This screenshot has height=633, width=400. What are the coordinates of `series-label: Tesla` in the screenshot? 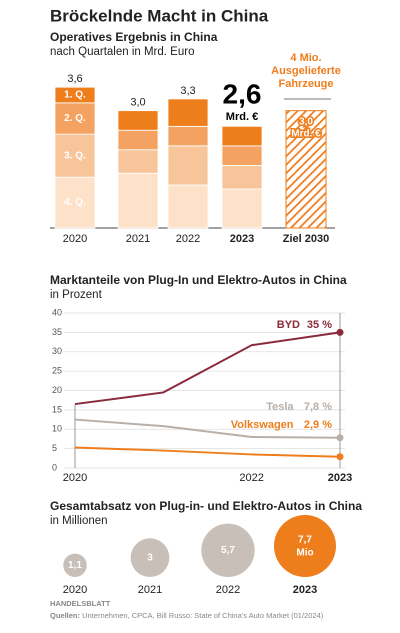 It's located at (280, 407).